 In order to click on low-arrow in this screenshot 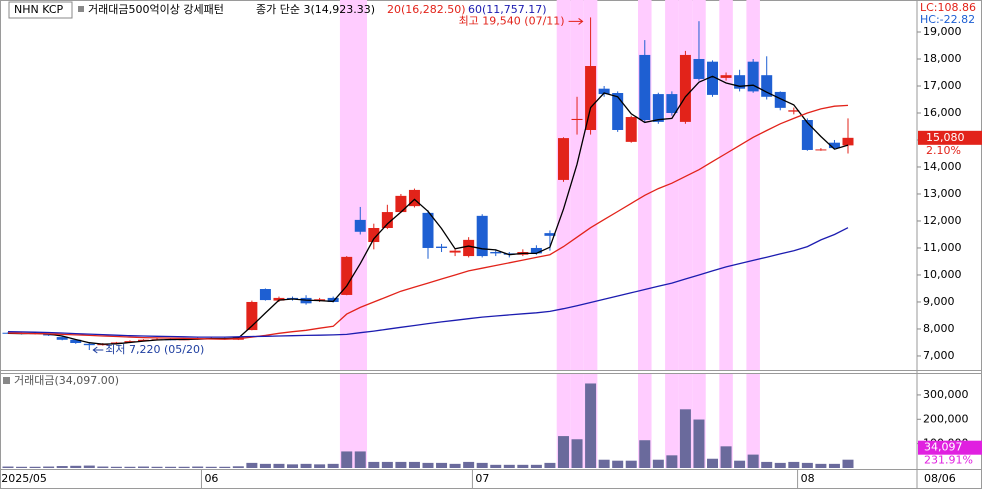, I will do `click(98, 350)`.